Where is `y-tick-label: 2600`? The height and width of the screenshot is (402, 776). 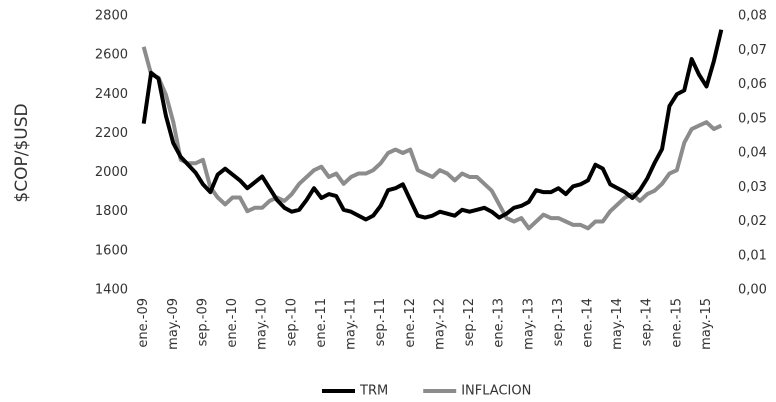
y-tick-label: 2600 is located at coordinates (111, 55).